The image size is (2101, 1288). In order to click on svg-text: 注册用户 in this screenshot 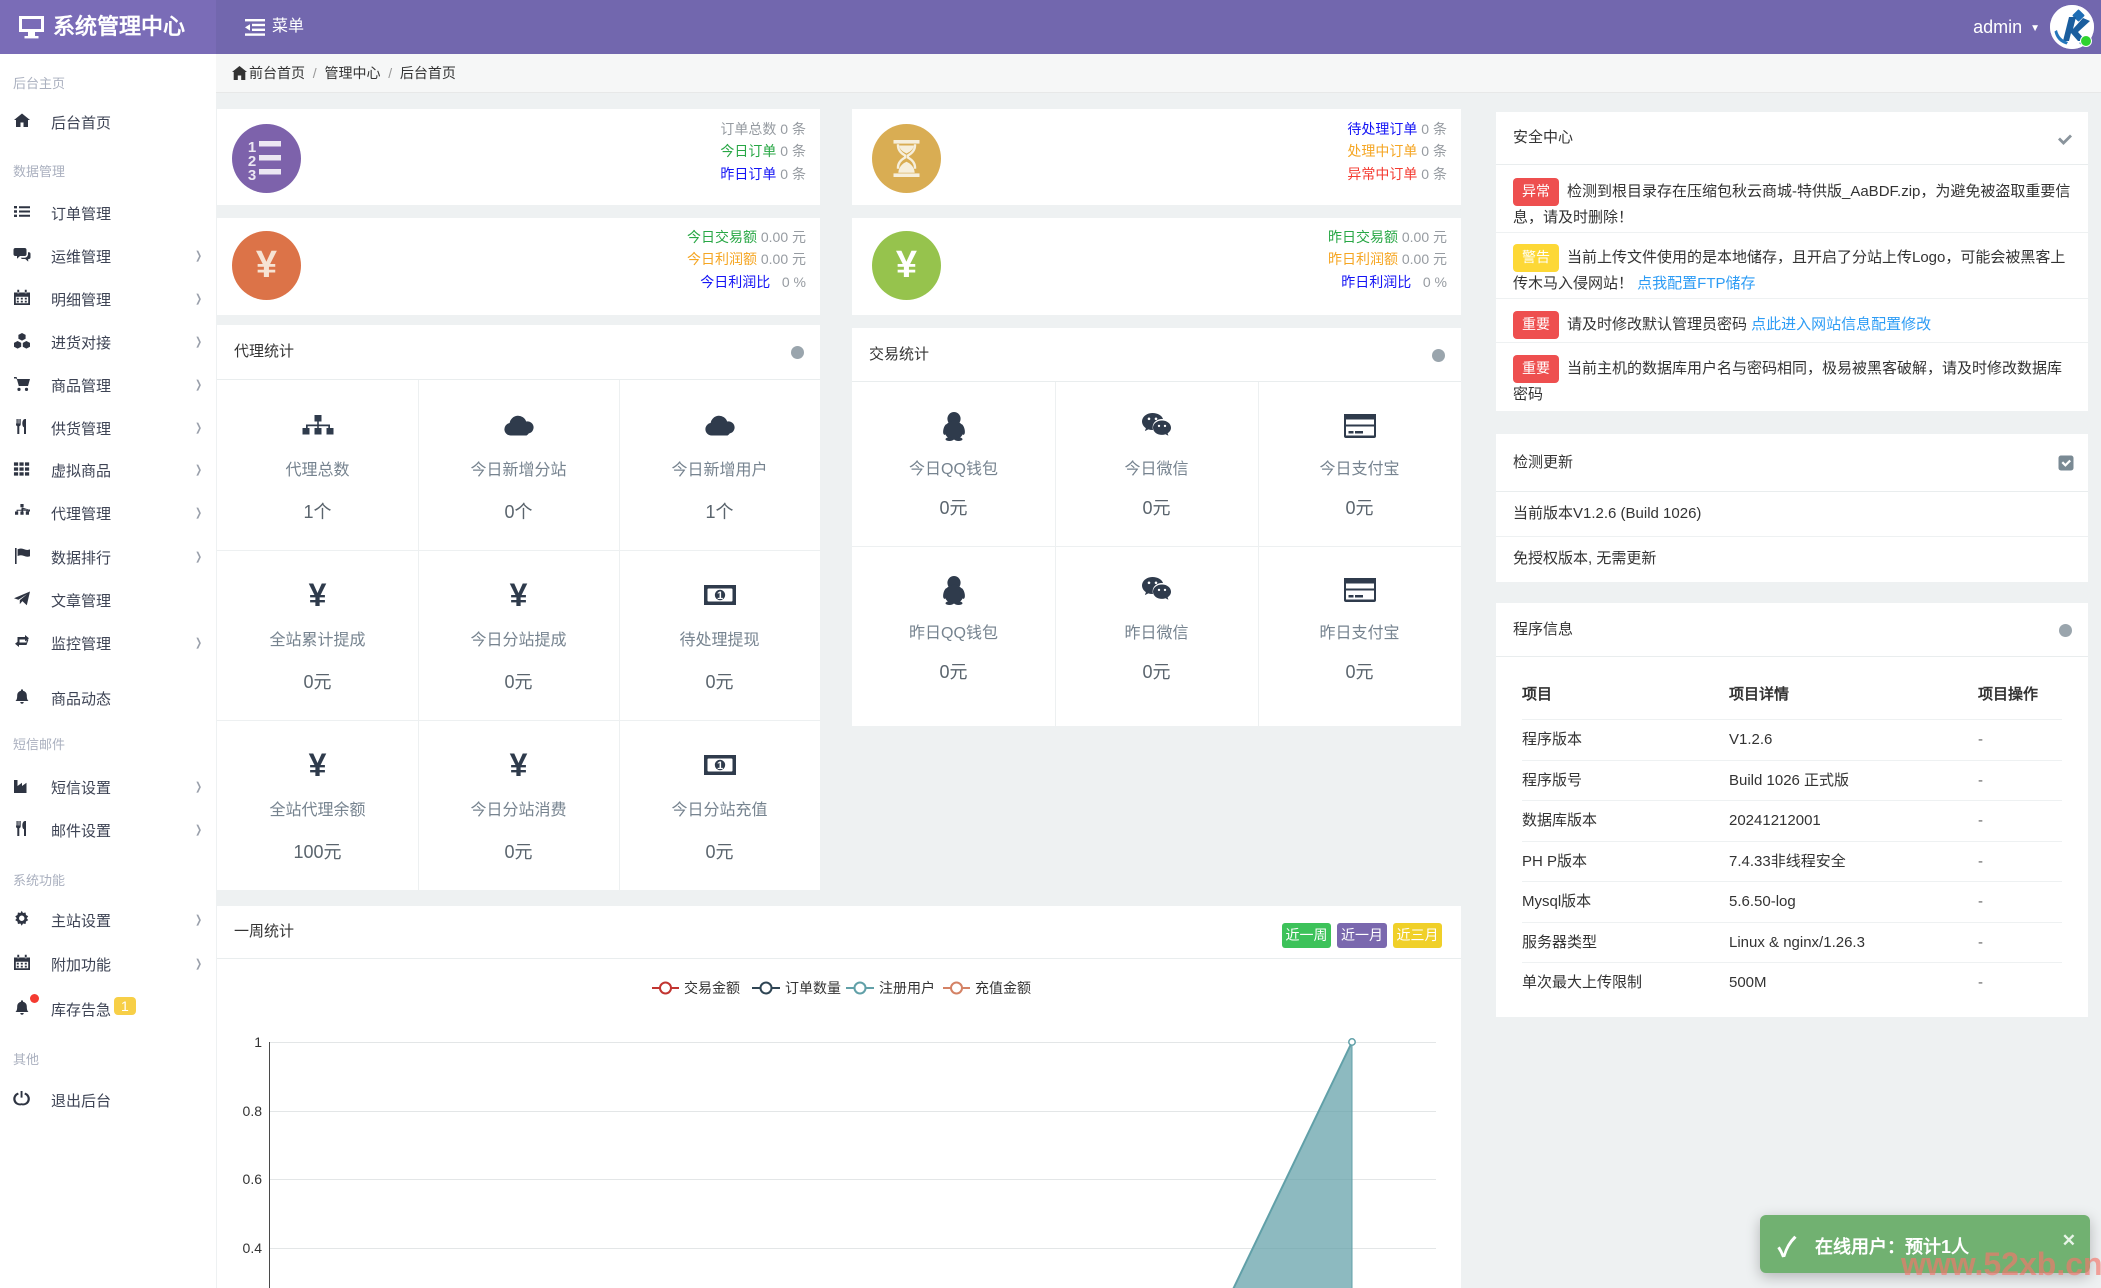, I will do `click(907, 988)`.